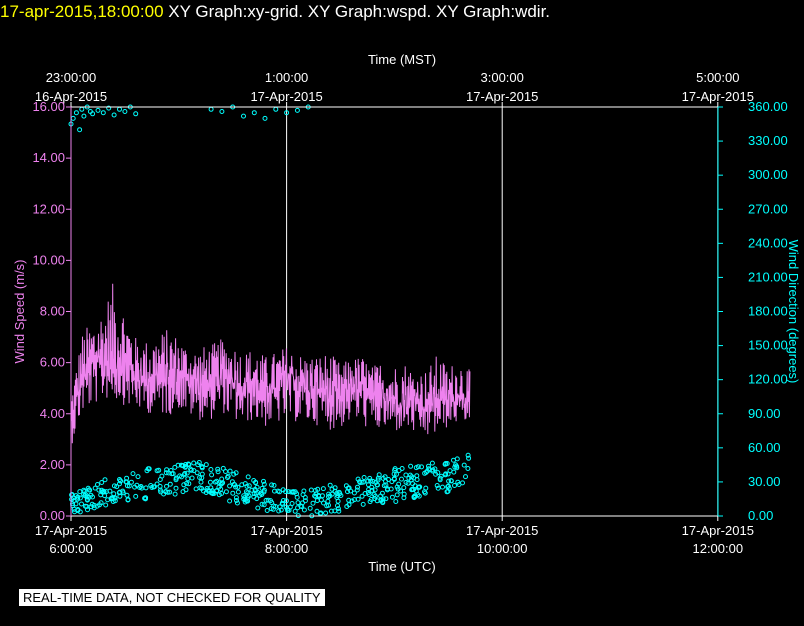  Describe the element at coordinates (502, 77) in the screenshot. I see `top-tick-time-label: 3:00:00` at that location.